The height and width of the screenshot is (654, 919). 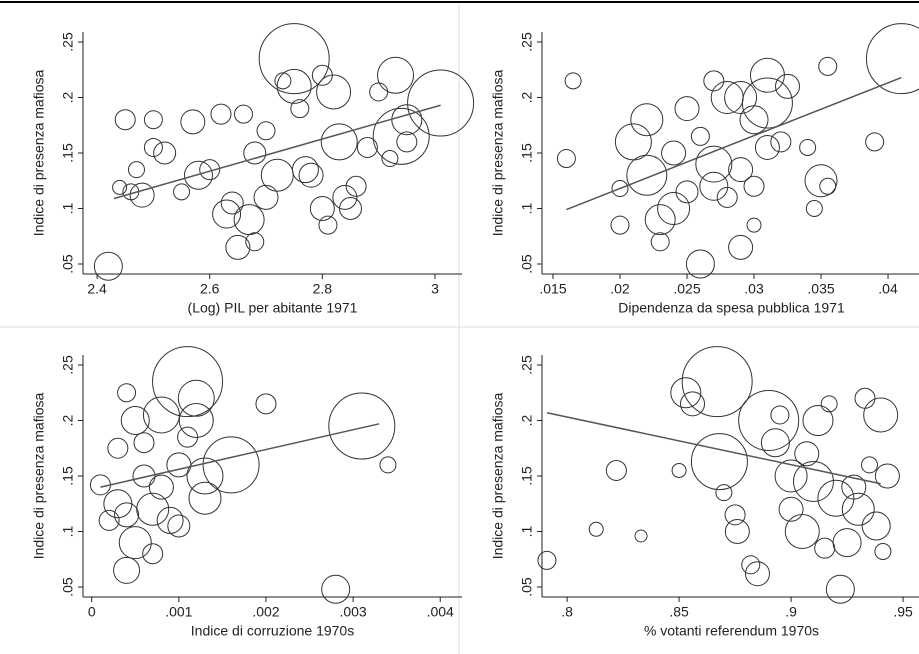 What do you see at coordinates (903, 612) in the screenshot?
I see `x-tick-label: .95` at bounding box center [903, 612].